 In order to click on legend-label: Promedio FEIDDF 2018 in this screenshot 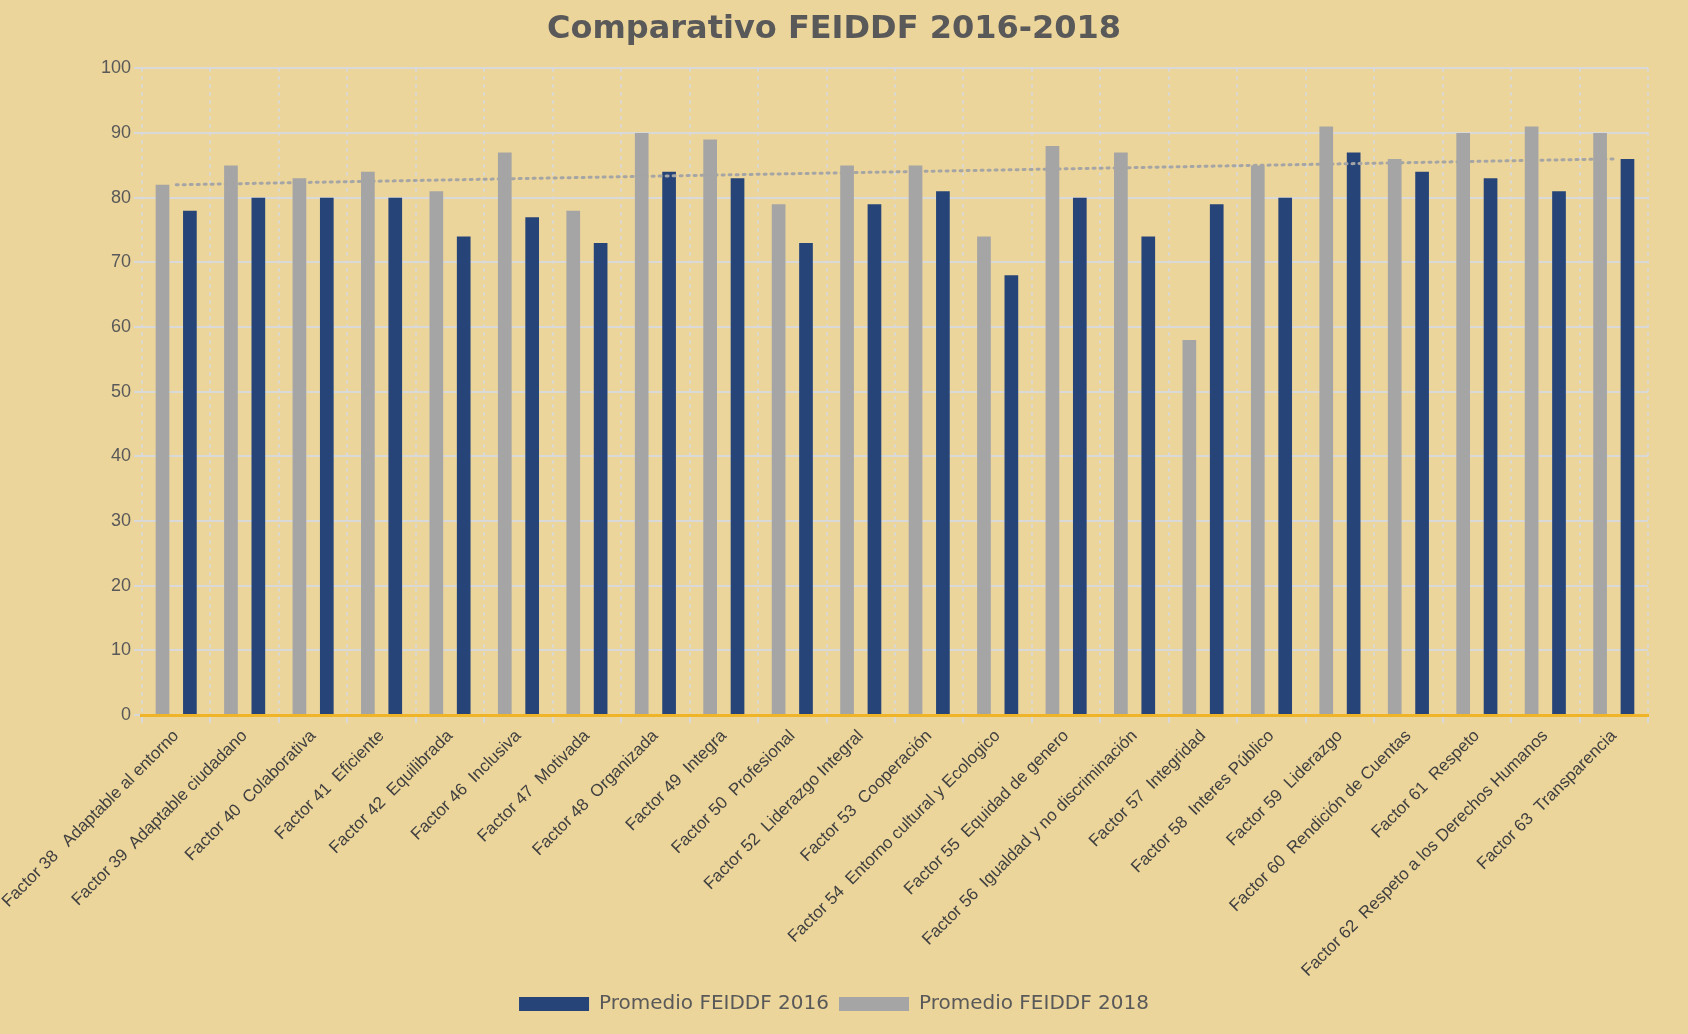, I will do `click(1034, 1002)`.